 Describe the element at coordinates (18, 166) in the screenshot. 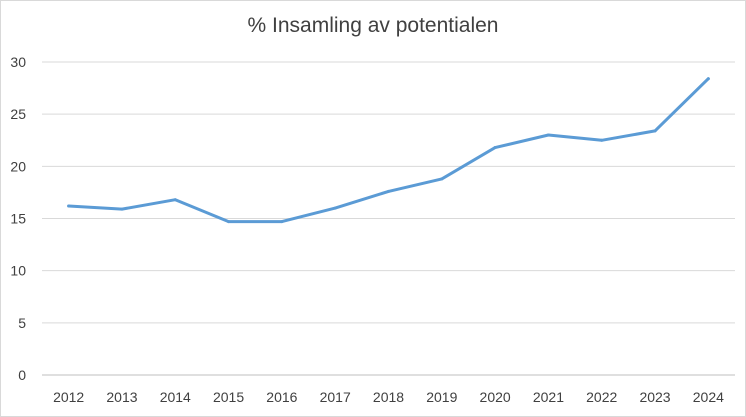

I see `y-tick-label: 20` at that location.